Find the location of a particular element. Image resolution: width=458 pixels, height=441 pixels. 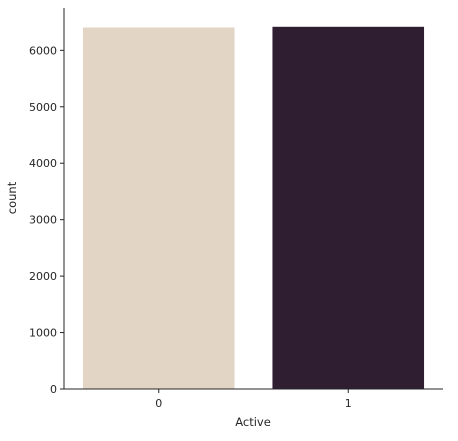

y-tick-label: 1000 is located at coordinates (43, 333).